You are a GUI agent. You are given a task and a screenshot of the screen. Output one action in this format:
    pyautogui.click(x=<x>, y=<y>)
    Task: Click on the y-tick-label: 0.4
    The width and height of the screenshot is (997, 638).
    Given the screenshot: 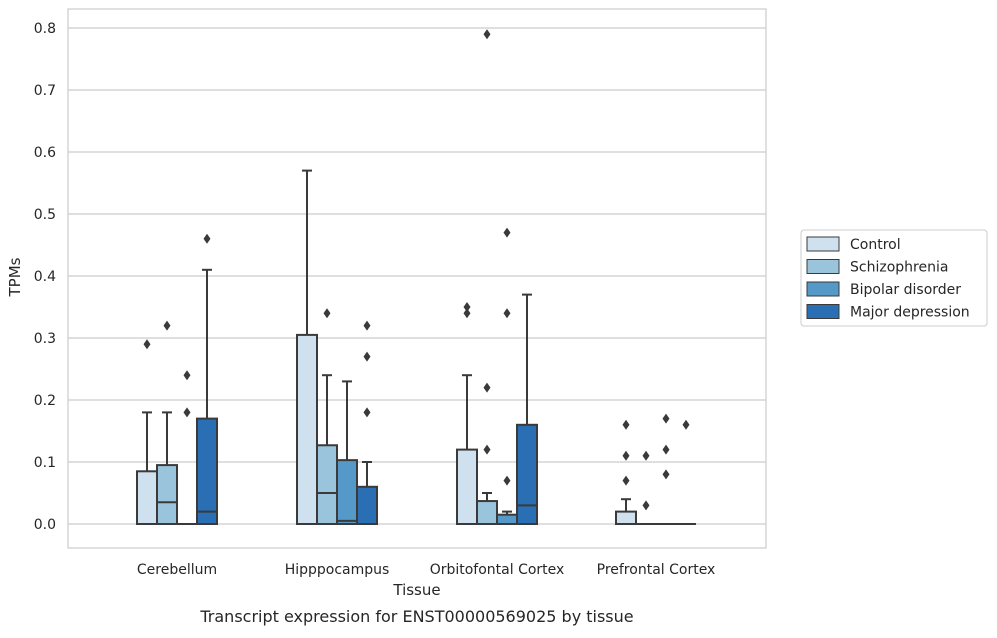 What is the action you would take?
    pyautogui.click(x=45, y=277)
    